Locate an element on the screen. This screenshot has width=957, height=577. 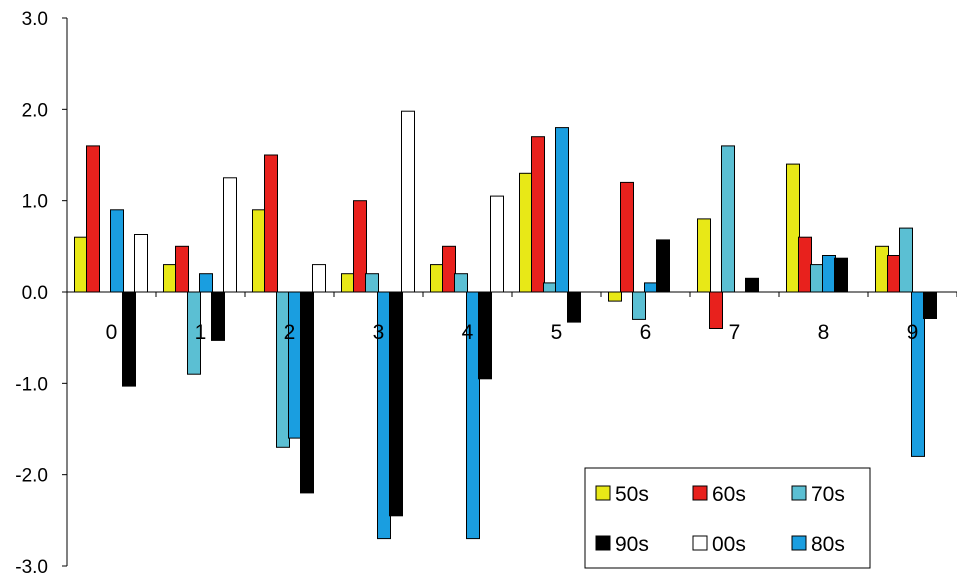
x-tick-label: 2 is located at coordinates (290, 332).